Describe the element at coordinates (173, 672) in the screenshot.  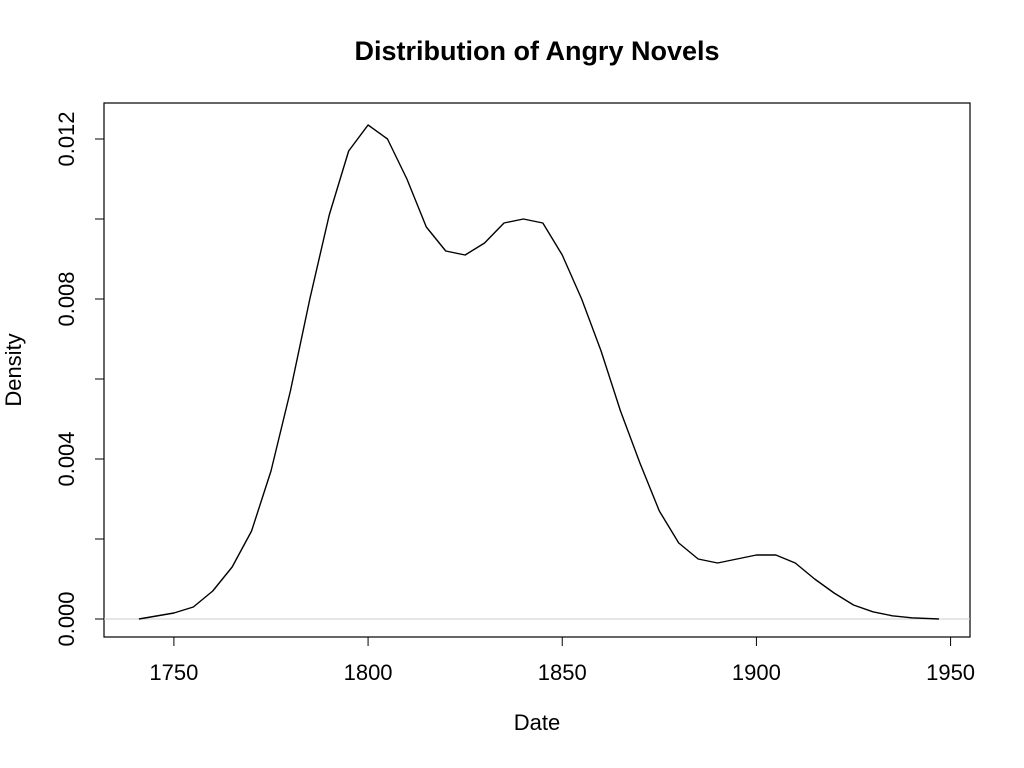
I see `x-tick-label: 1750` at that location.